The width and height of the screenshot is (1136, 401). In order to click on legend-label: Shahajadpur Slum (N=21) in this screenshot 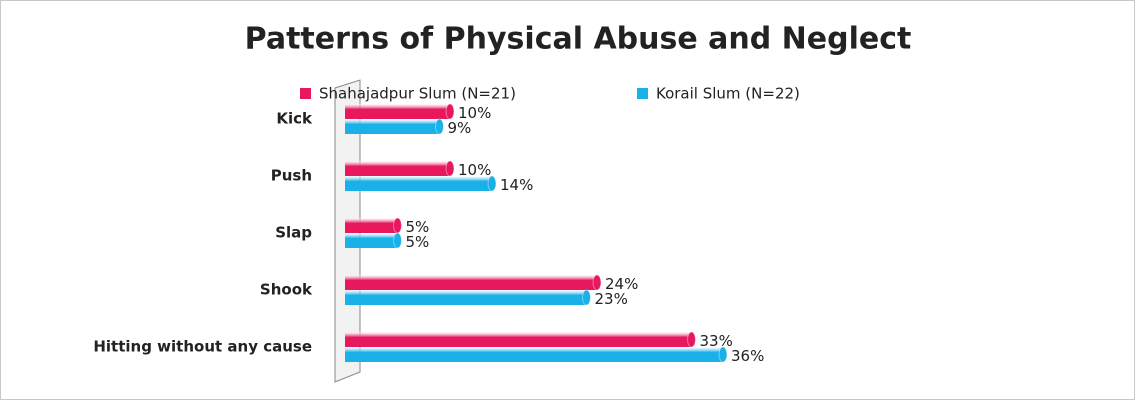, I will do `click(417, 94)`.